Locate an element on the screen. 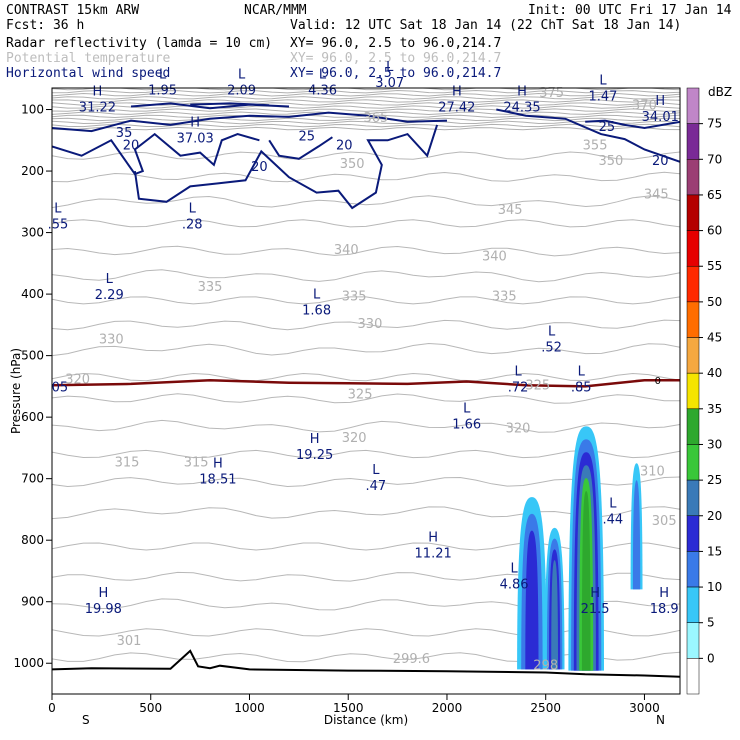  field-reflectivity-xy: XY= 96.0, 2.5 to 96.0,214.7 is located at coordinates (396, 43).